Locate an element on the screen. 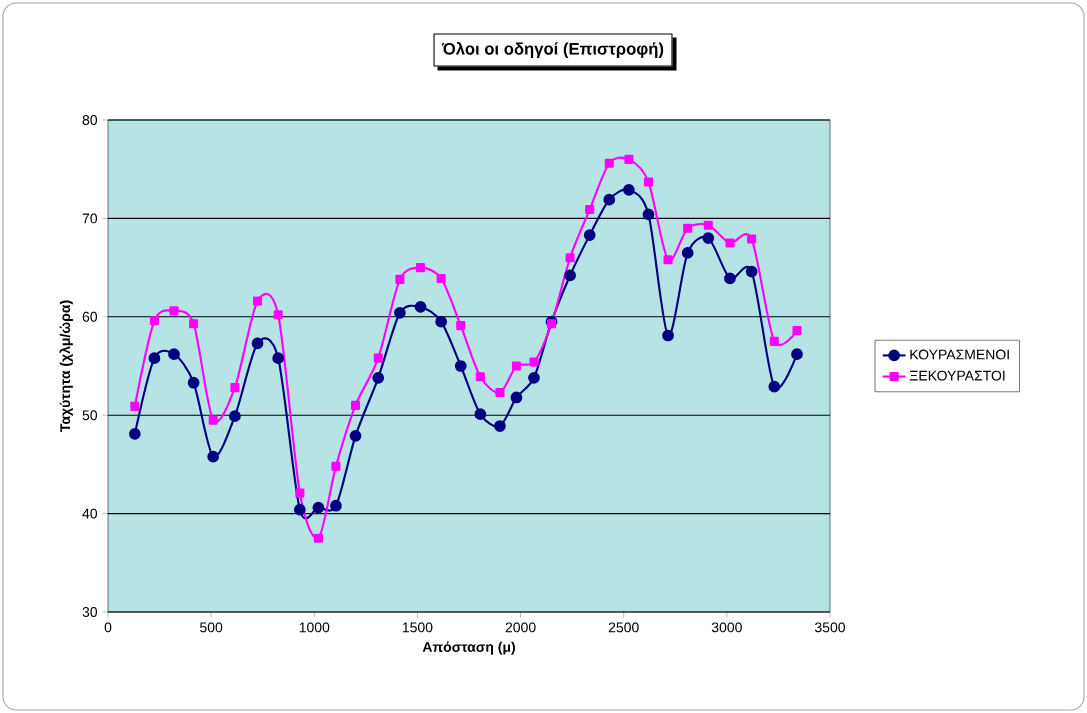 The height and width of the screenshot is (713, 1087). x-tick-label: 2000 is located at coordinates (520, 627).